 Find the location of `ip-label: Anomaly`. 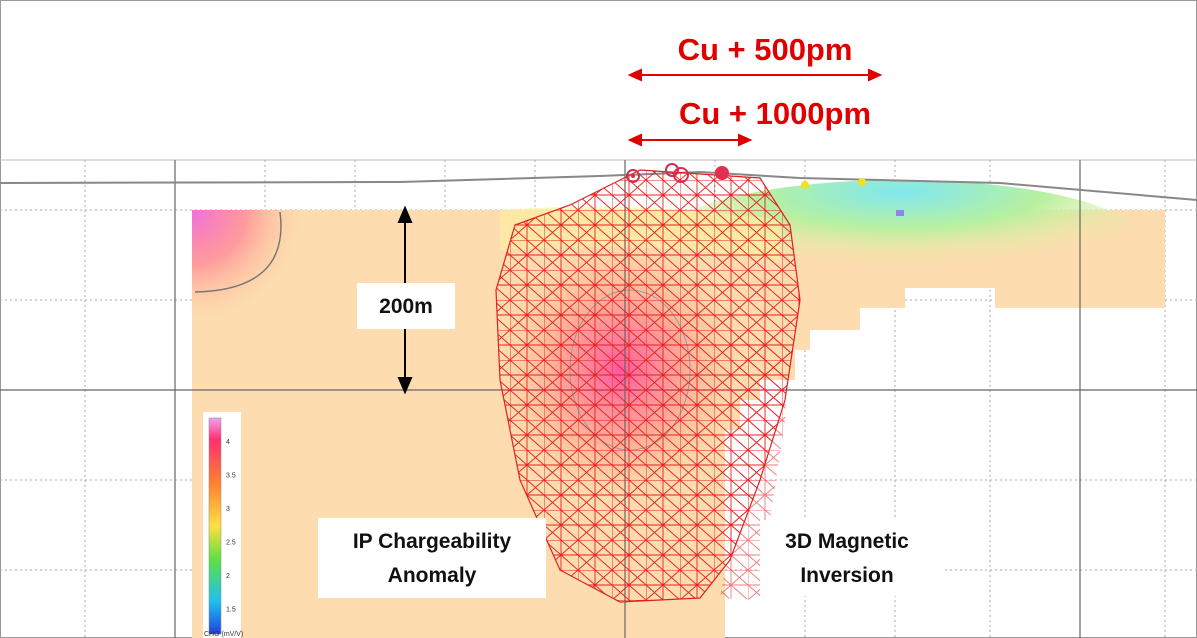

ip-label: Anomaly is located at coordinates (432, 575).